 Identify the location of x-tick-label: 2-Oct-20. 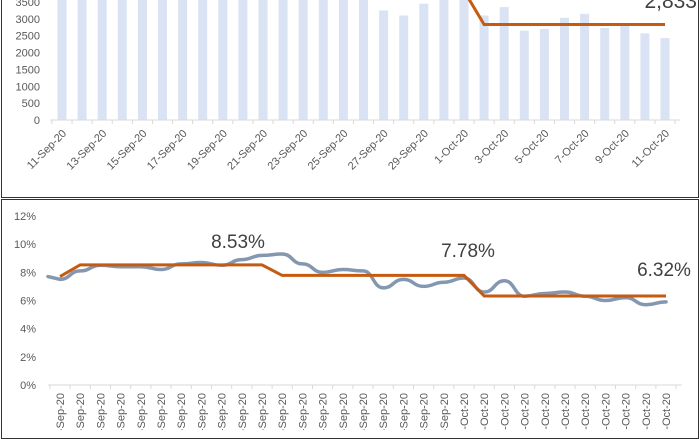
(485, 411).